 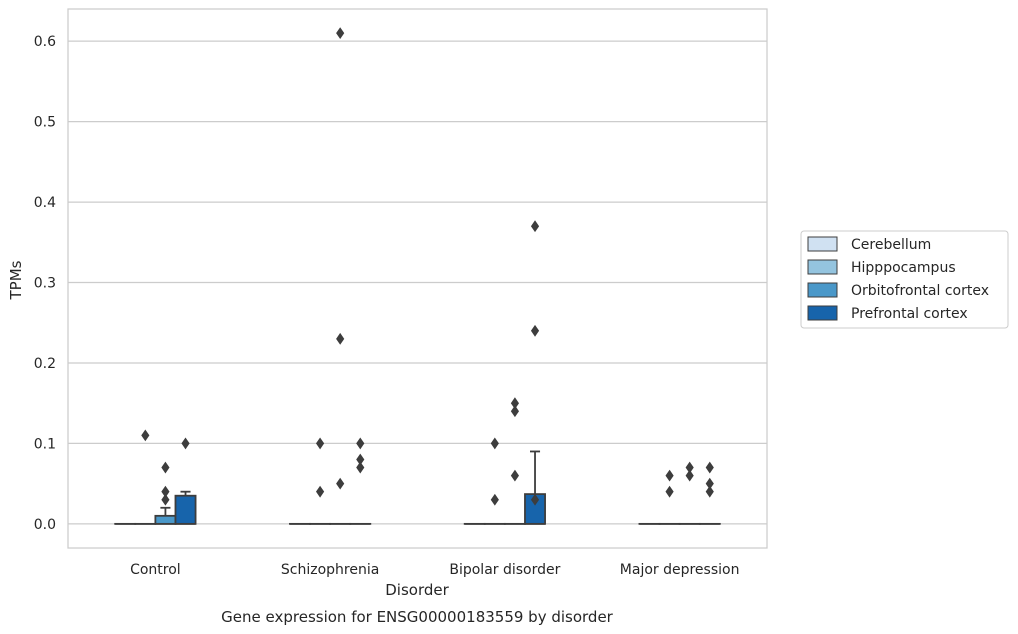 What do you see at coordinates (45, 123) in the screenshot?
I see `y-tick-label: 0.5` at bounding box center [45, 123].